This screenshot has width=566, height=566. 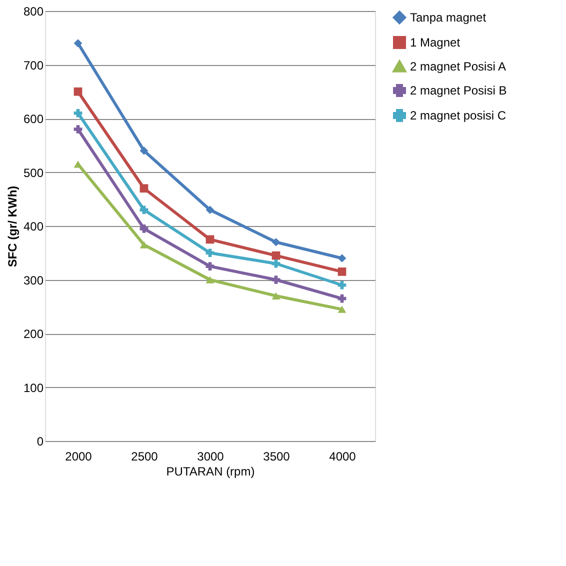 I want to click on legend-label: Tanpa magnet, so click(x=448, y=17).